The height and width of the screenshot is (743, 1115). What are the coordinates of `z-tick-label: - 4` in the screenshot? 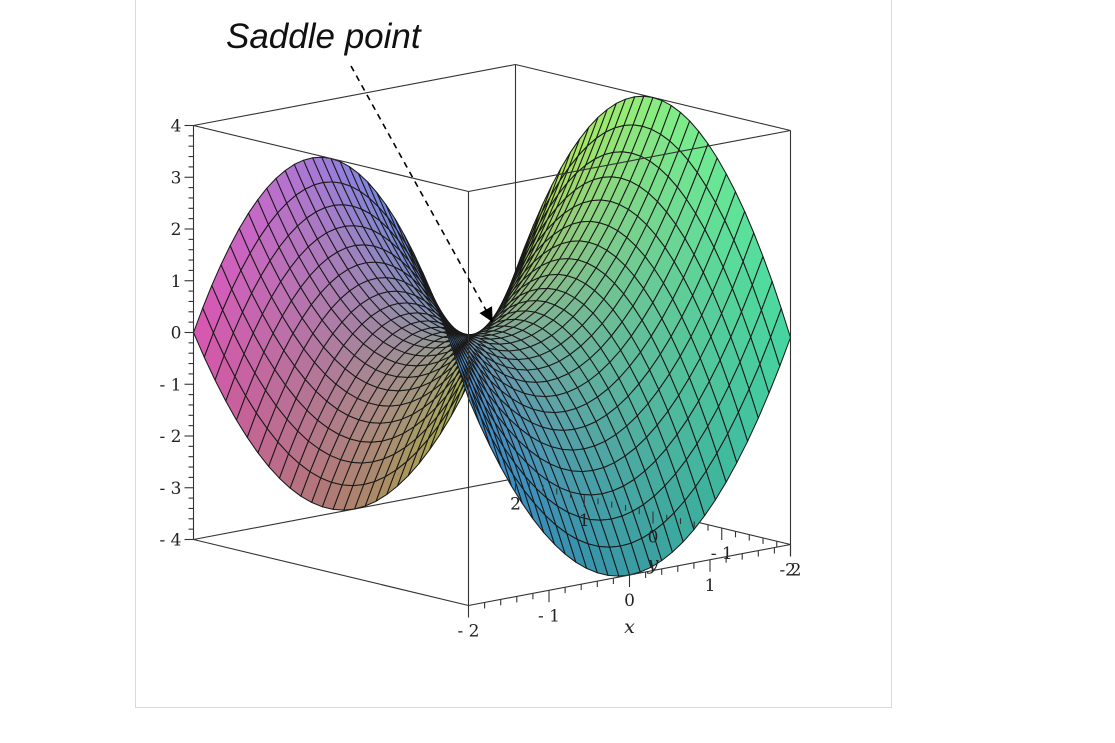 It's located at (171, 541).